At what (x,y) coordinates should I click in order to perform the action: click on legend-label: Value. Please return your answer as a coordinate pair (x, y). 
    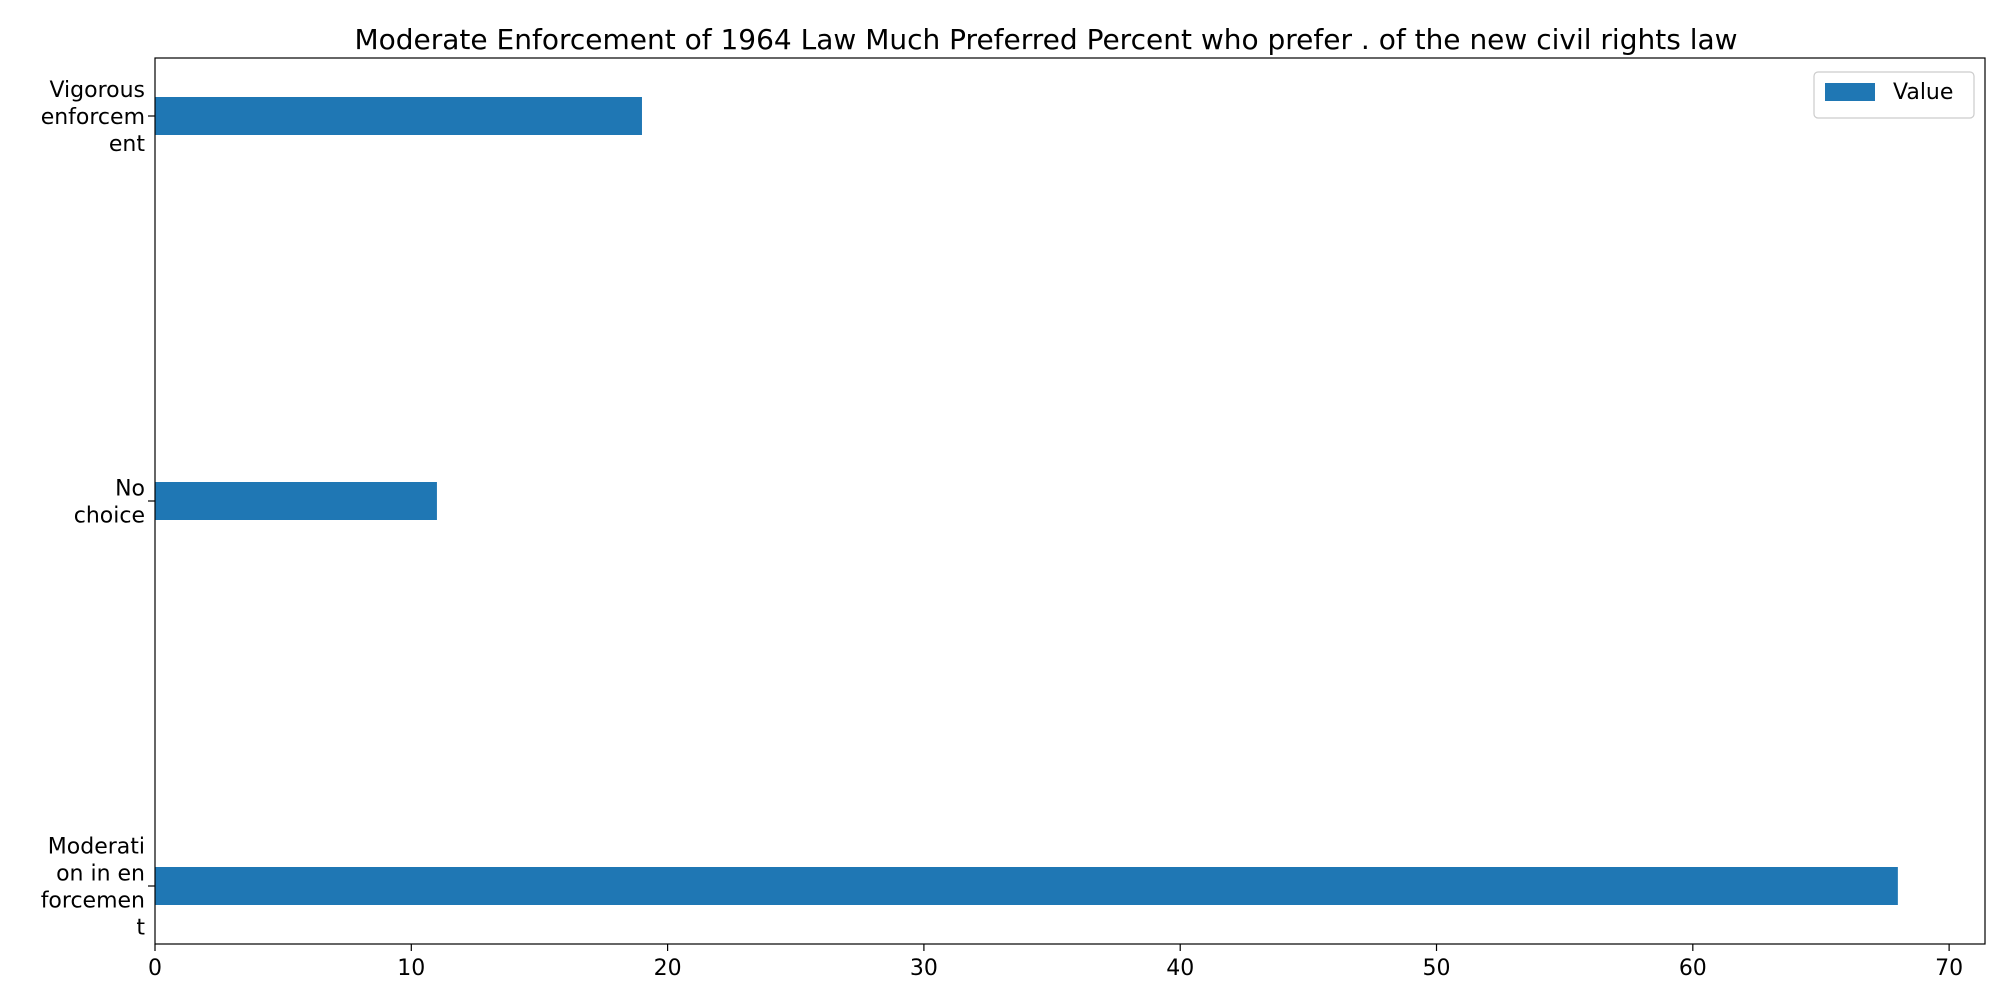
    Looking at the image, I should click on (1923, 92).